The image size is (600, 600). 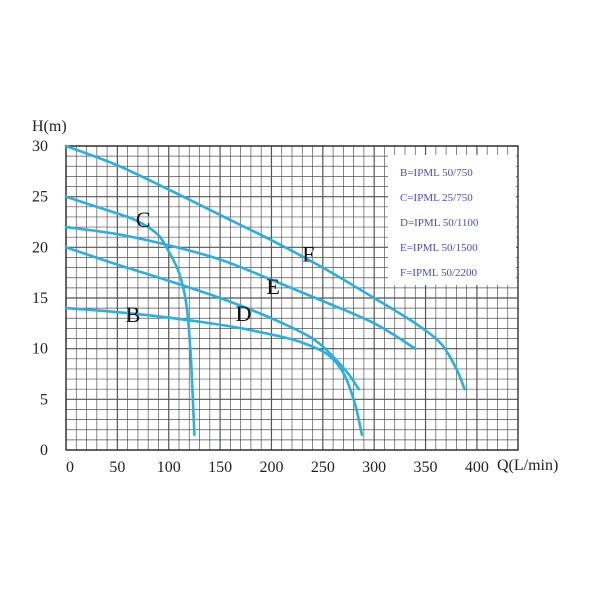 What do you see at coordinates (439, 248) in the screenshot?
I see `legend-entry-e: E=IPML 50/1500` at bounding box center [439, 248].